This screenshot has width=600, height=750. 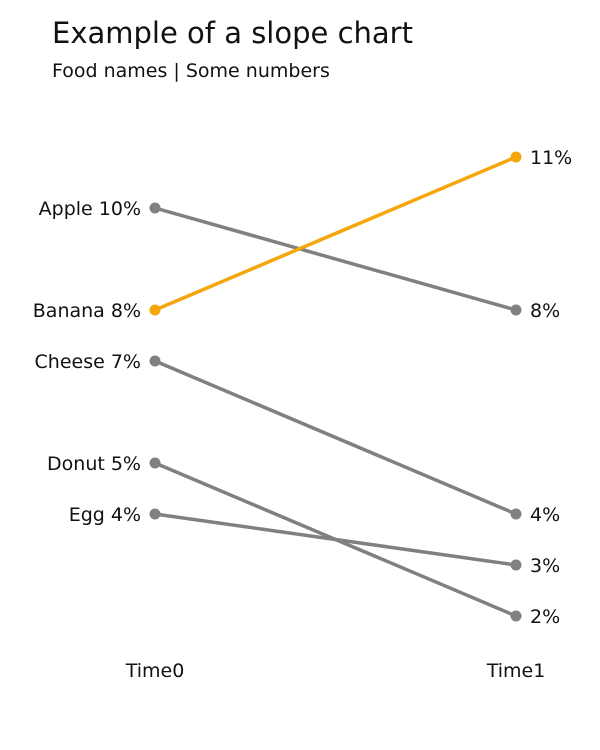 I want to click on chart-title: Example of a slope chart, so click(x=232, y=33).